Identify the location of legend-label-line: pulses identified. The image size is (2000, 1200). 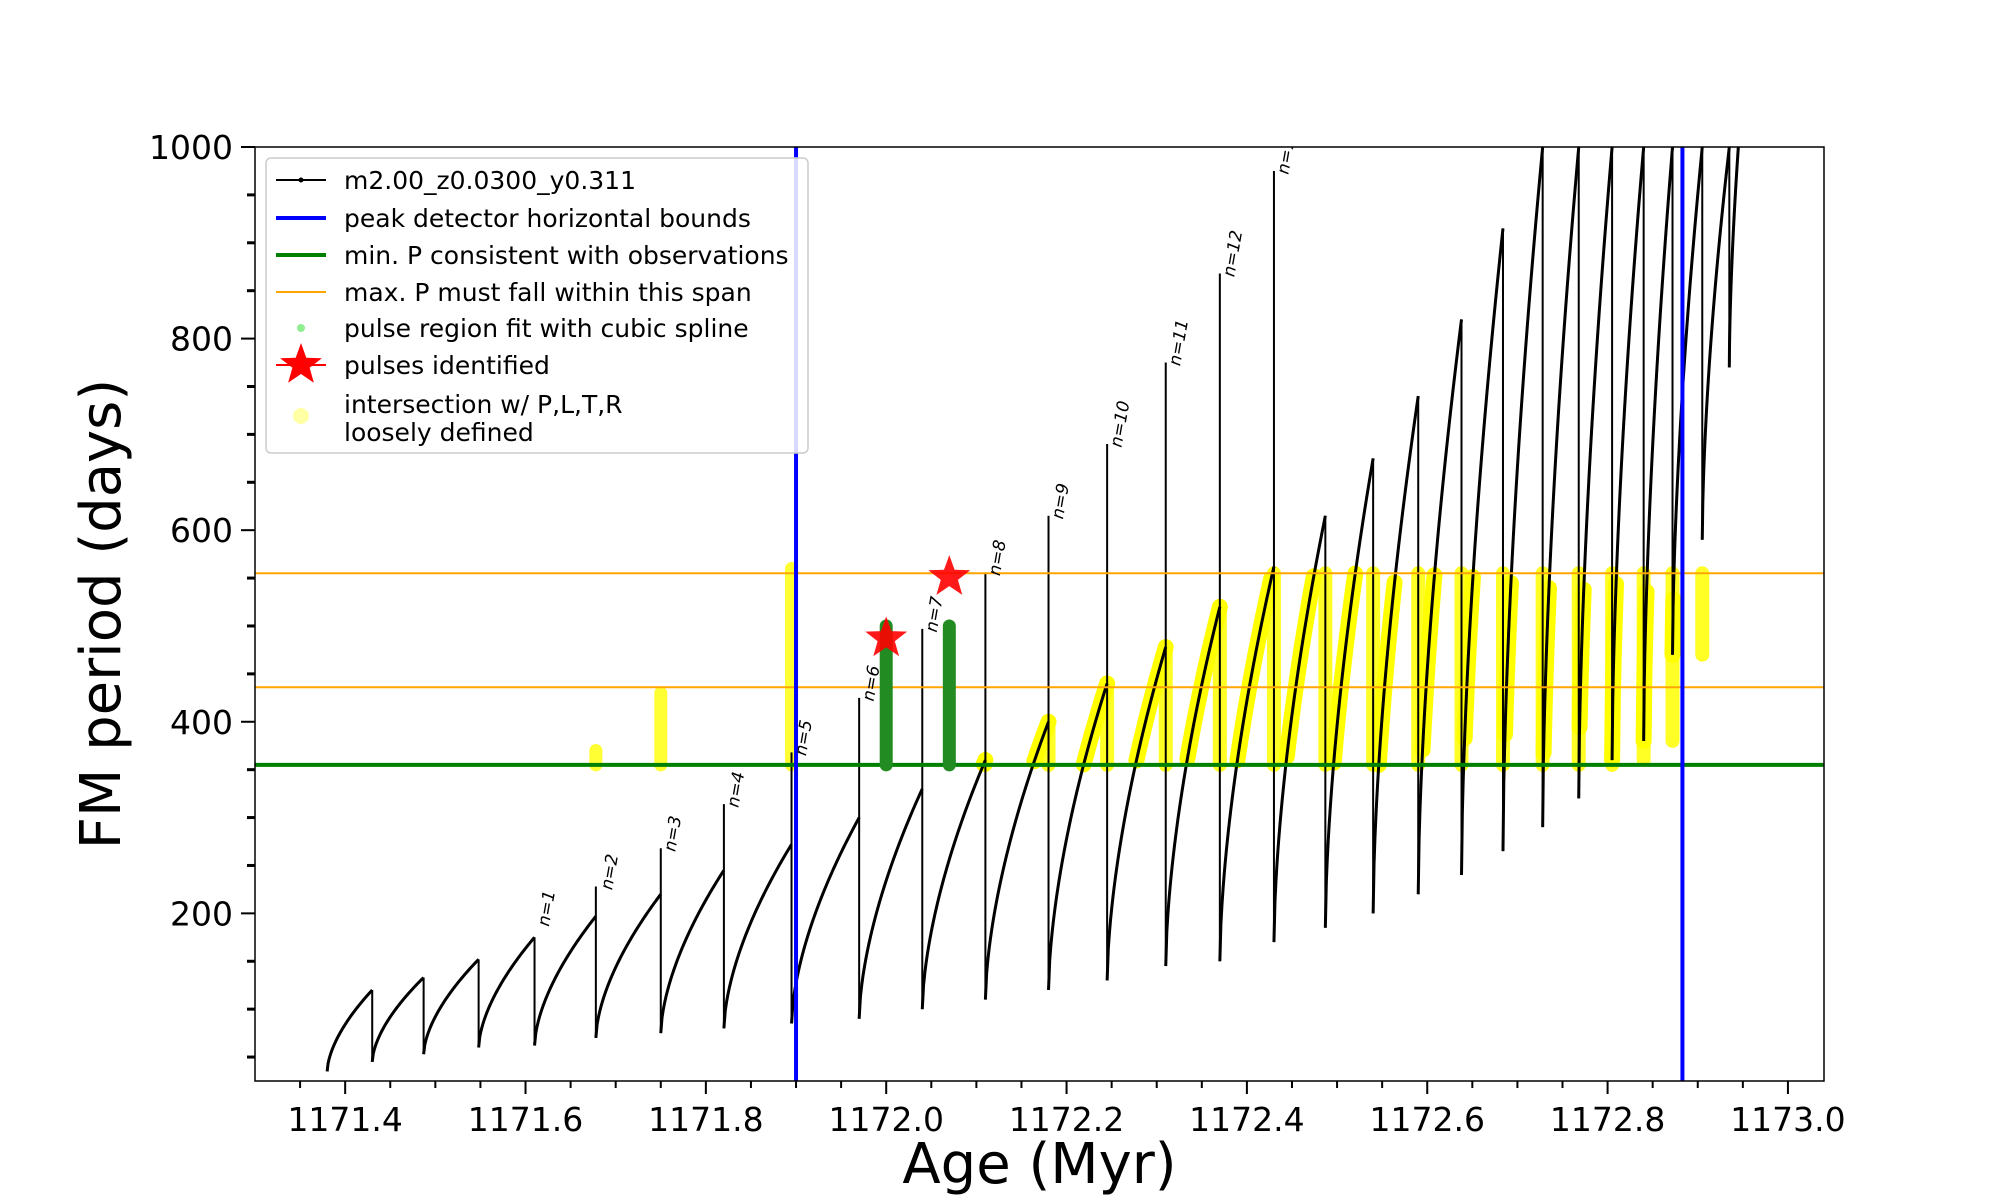
(447, 365).